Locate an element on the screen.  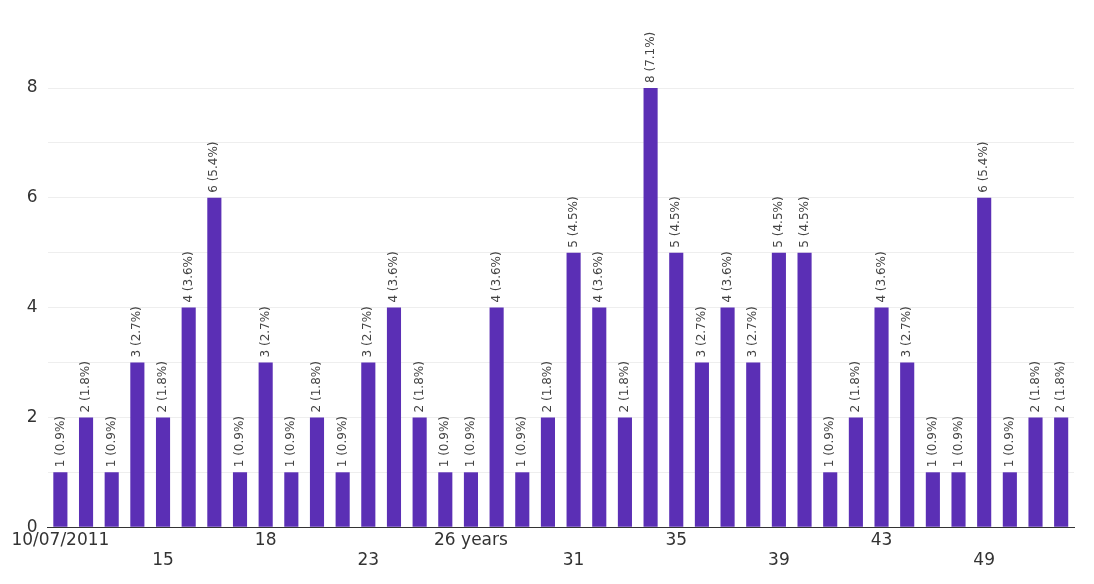
x-tick-label: 18 is located at coordinates (265, 538).